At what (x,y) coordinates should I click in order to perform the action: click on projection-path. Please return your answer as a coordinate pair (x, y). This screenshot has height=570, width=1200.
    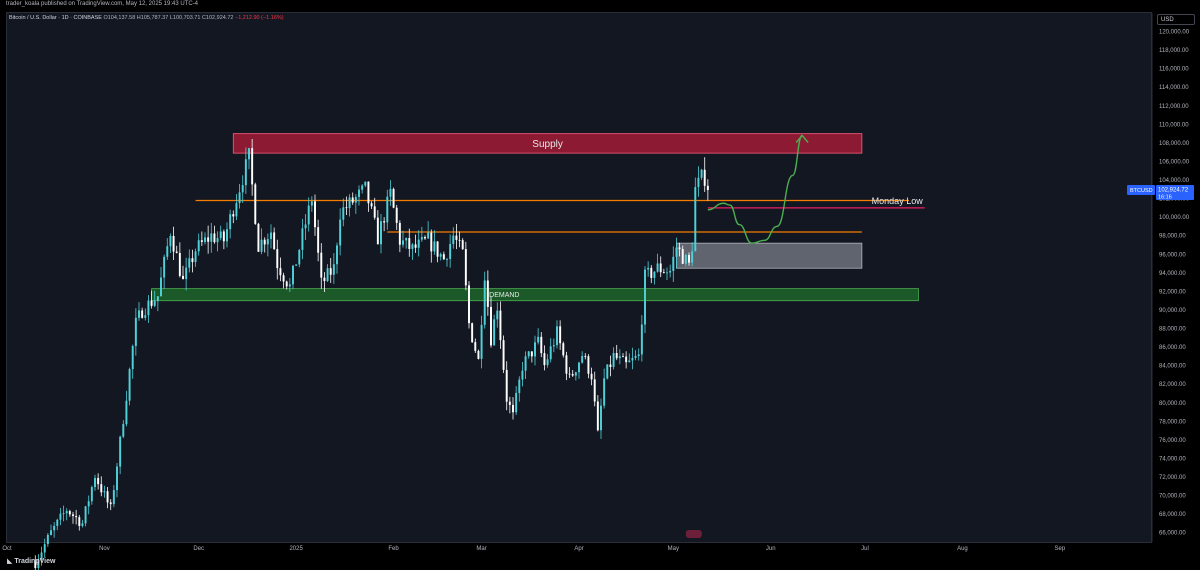
    Looking at the image, I should click on (755, 189).